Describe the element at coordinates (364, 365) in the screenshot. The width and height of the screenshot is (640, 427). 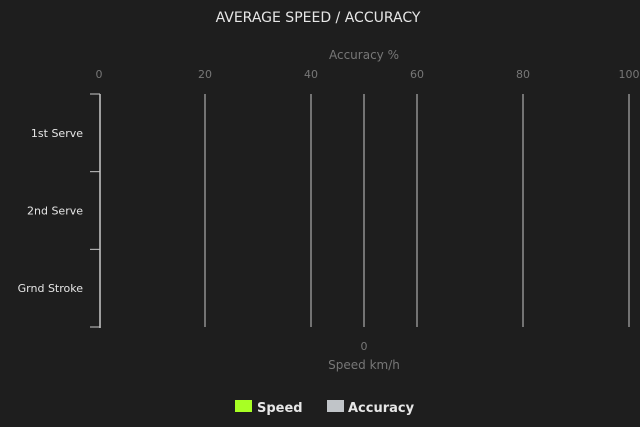
I see `bottom-axis-label: Speed km/h` at that location.